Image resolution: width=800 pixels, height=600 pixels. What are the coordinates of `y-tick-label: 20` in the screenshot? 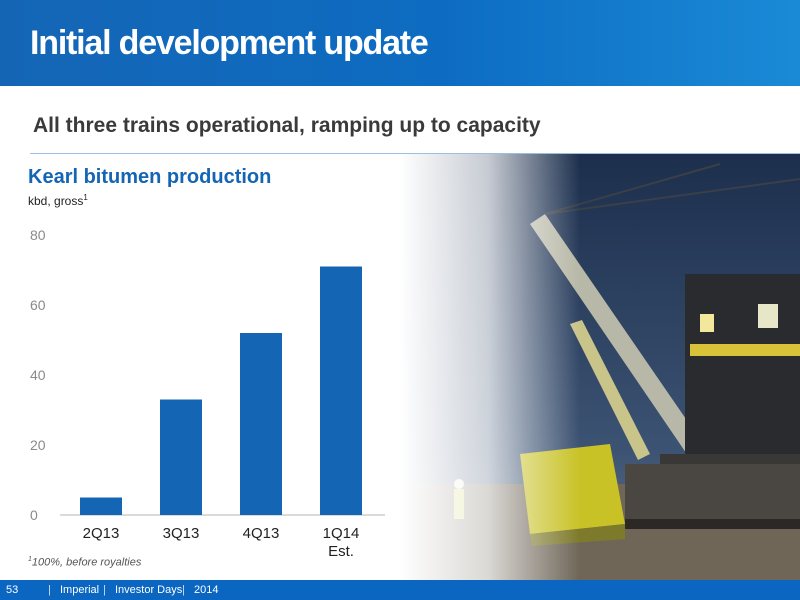 It's located at (38, 445).